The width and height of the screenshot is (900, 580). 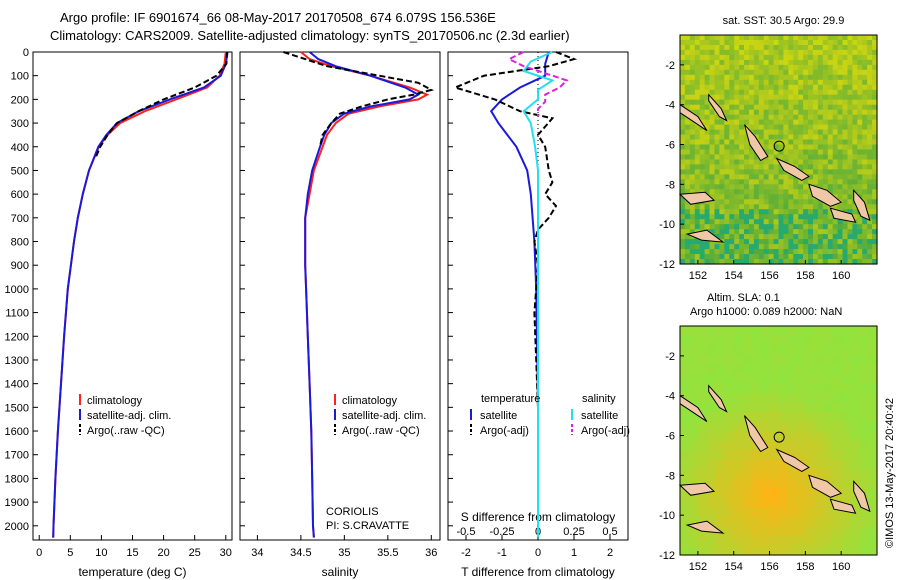 I want to click on y-tick-label: -4, so click(x=670, y=397).